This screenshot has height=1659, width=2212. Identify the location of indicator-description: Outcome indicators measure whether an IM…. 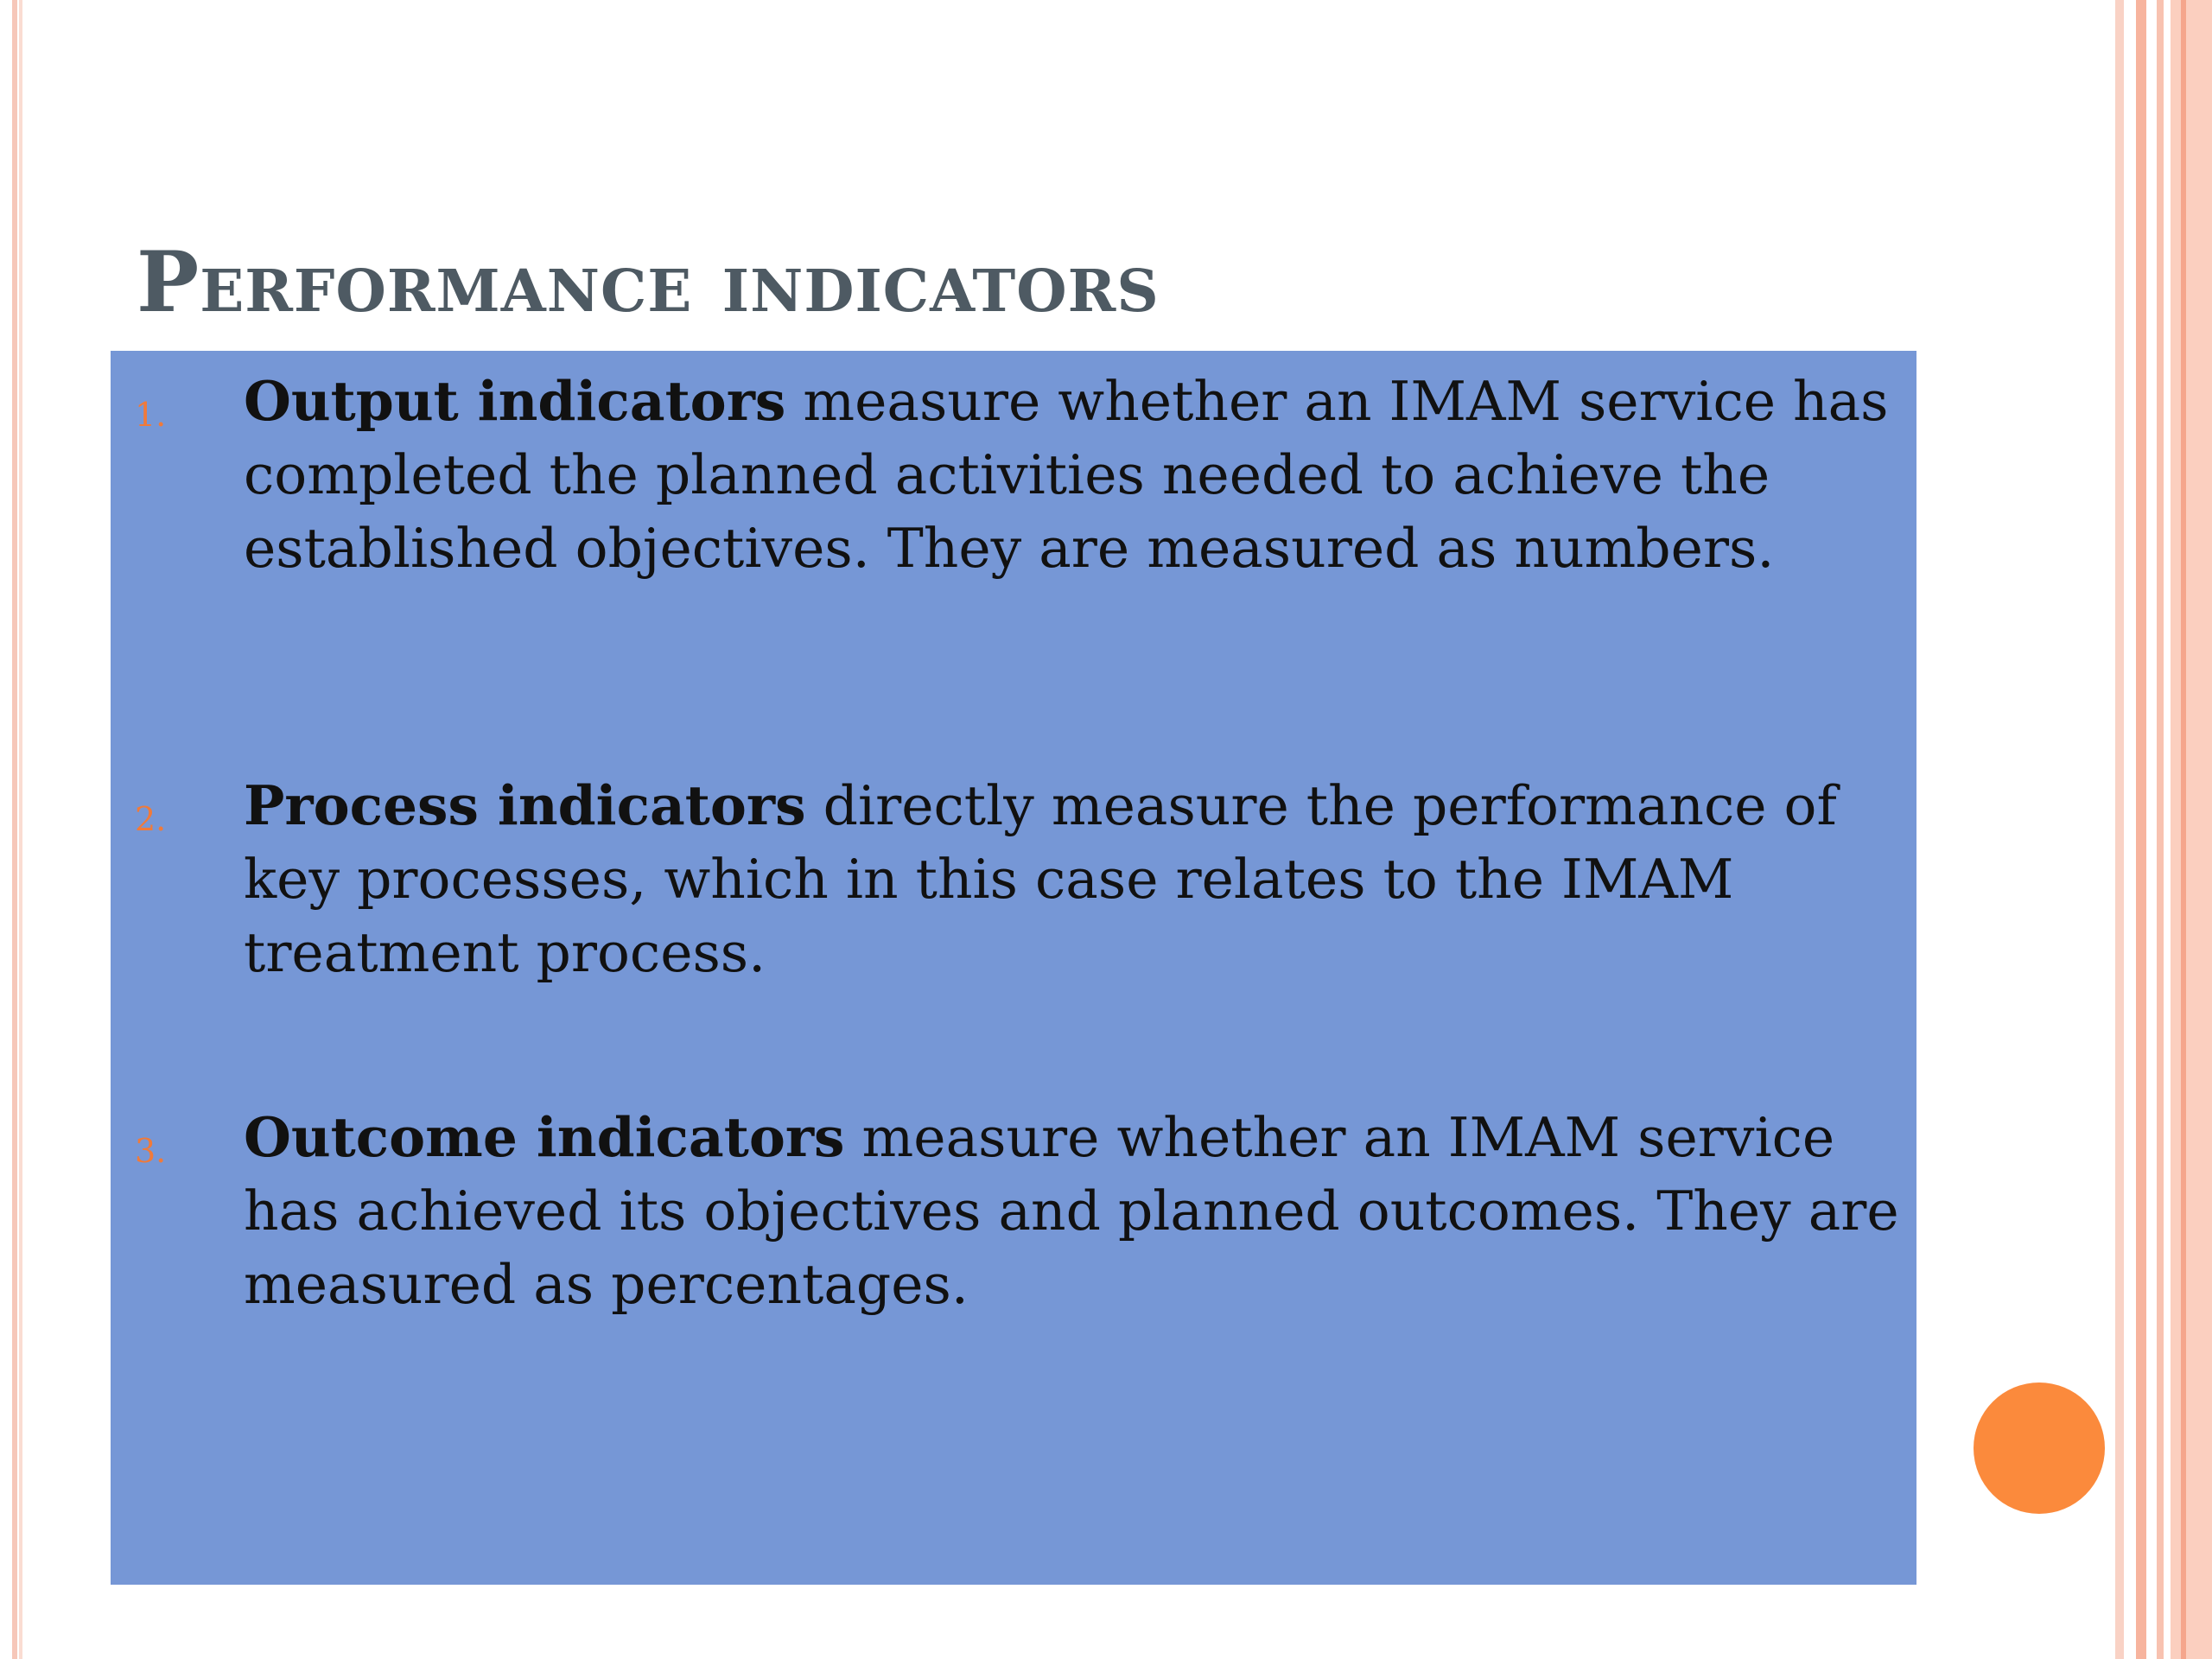
(1077, 1211).